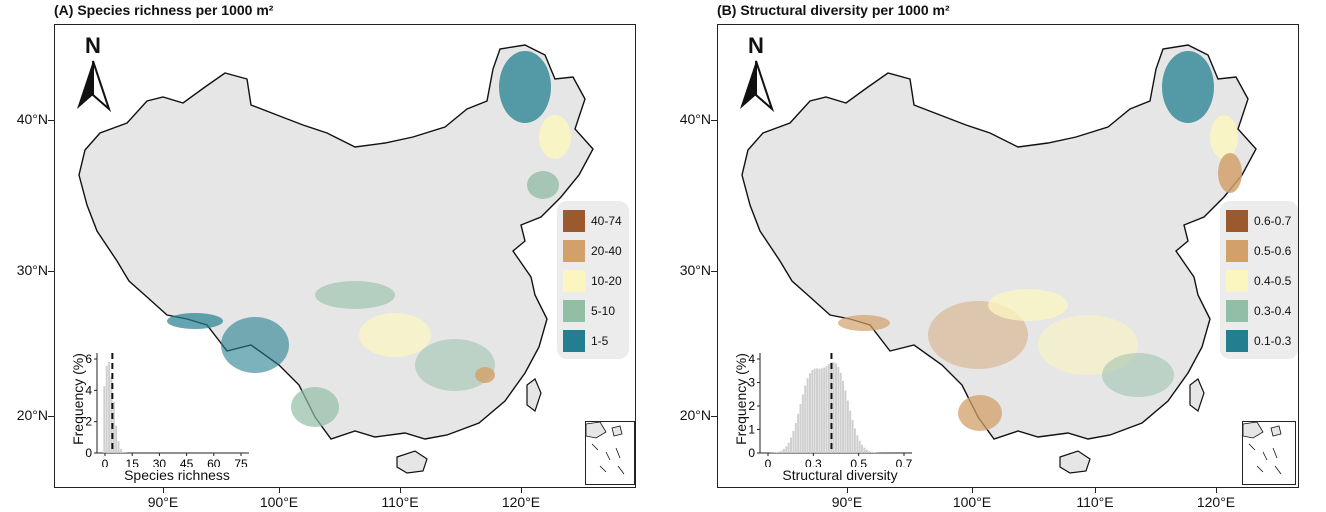 Image resolution: width=1326 pixels, height=512 pixels. Describe the element at coordinates (833, 10) in the screenshot. I see `panel-title: (B) Structural diversity per 1000 m²` at that location.